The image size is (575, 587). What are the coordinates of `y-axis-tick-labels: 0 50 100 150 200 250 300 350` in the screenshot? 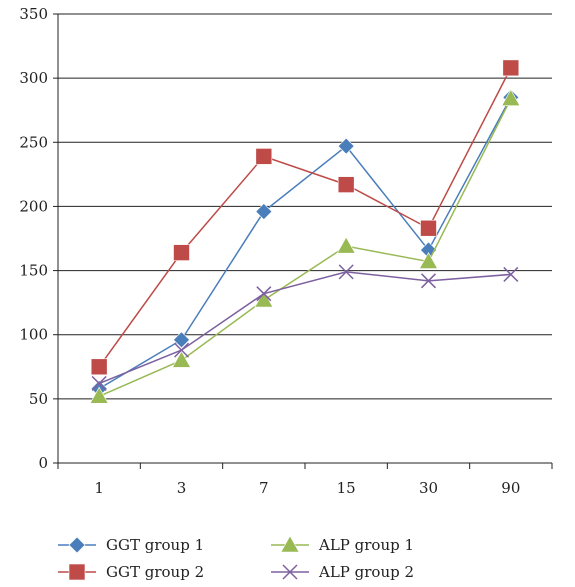 It's located at (33, 238).